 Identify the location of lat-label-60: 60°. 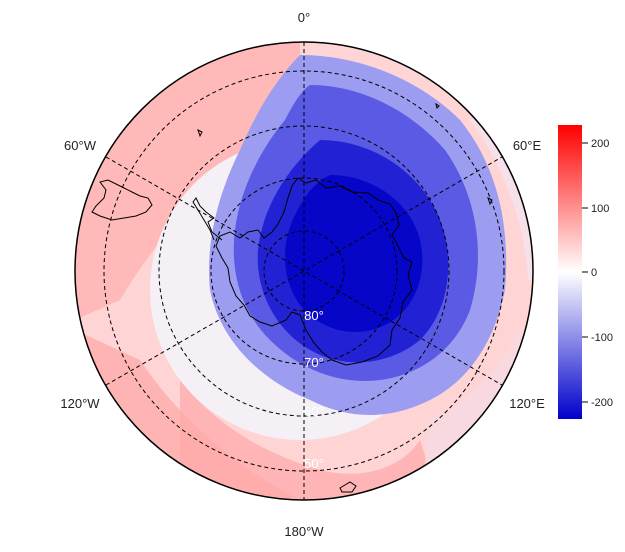
(314, 411).